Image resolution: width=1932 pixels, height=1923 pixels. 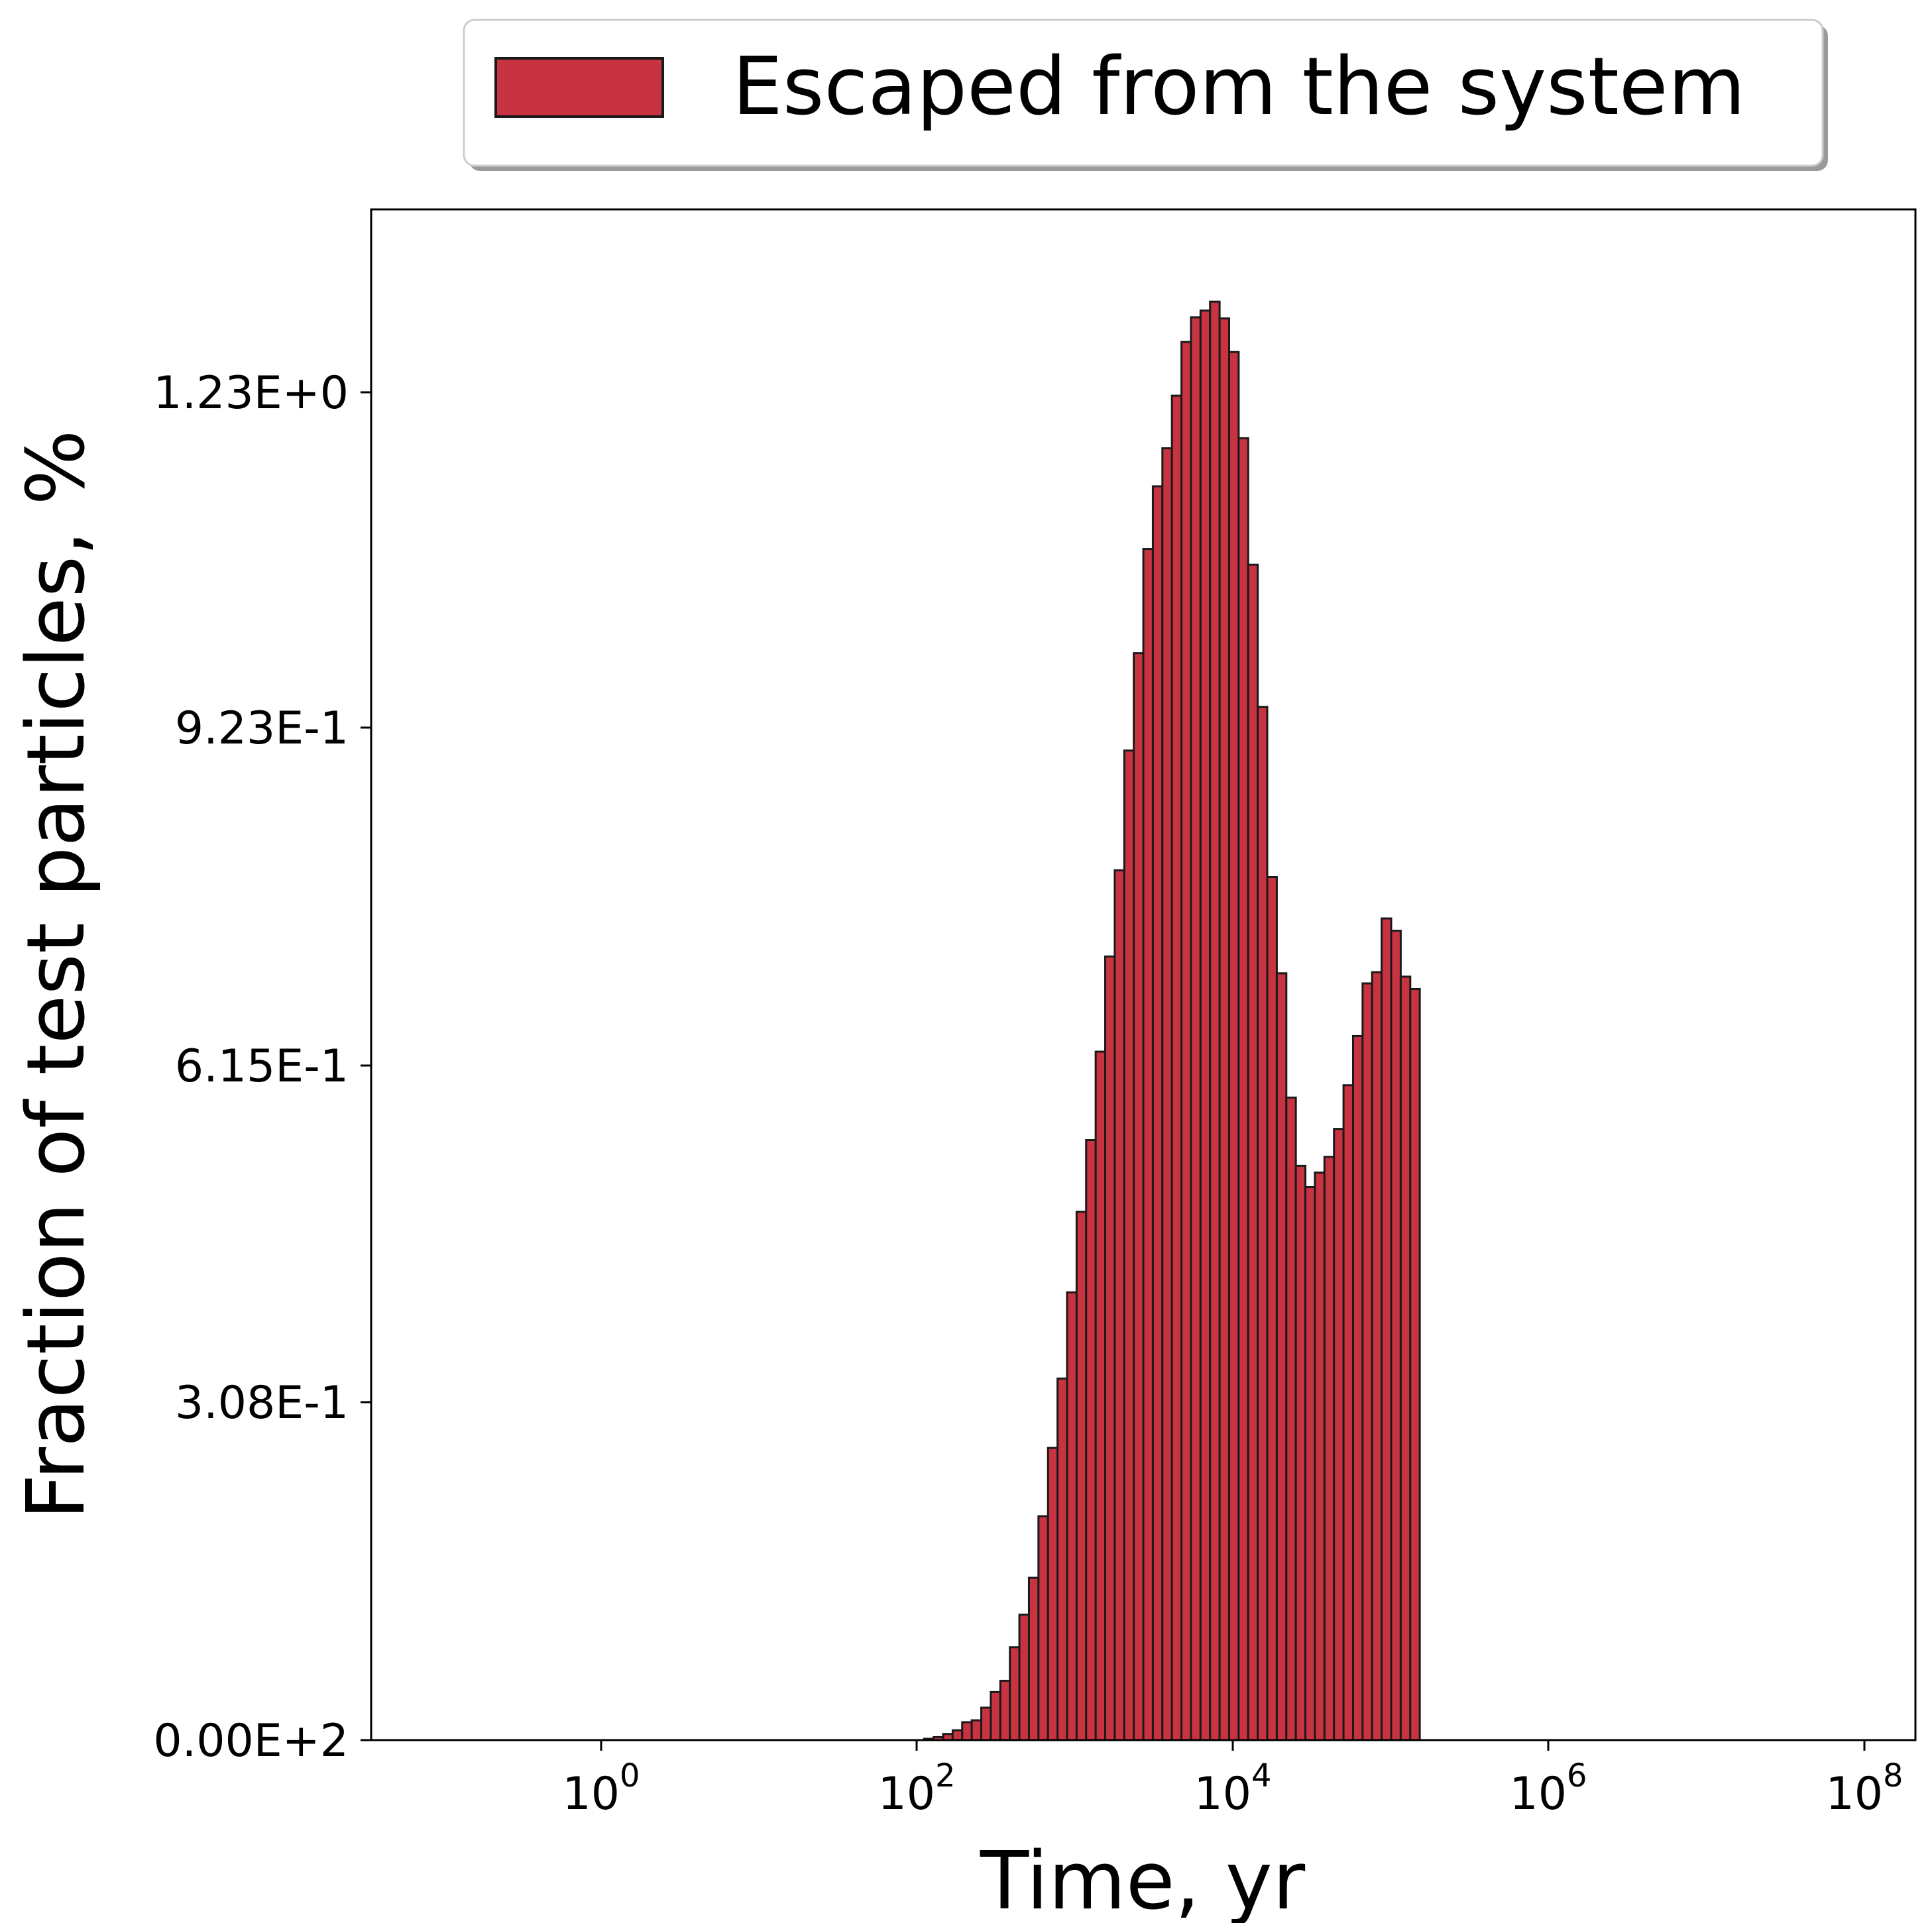 What do you see at coordinates (1577, 1776) in the screenshot?
I see `x-tick-exp: 6` at bounding box center [1577, 1776].